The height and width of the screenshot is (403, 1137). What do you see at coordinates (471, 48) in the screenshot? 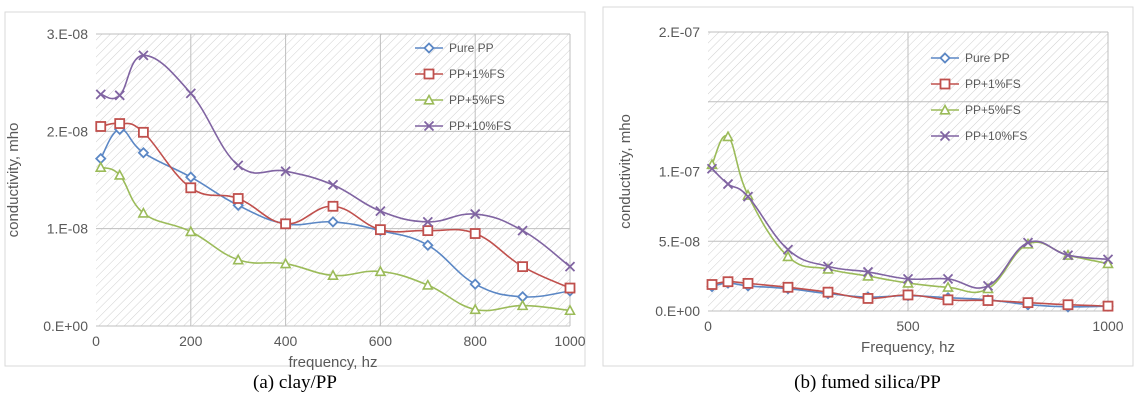
I see `legend-label: Pure PP` at bounding box center [471, 48].